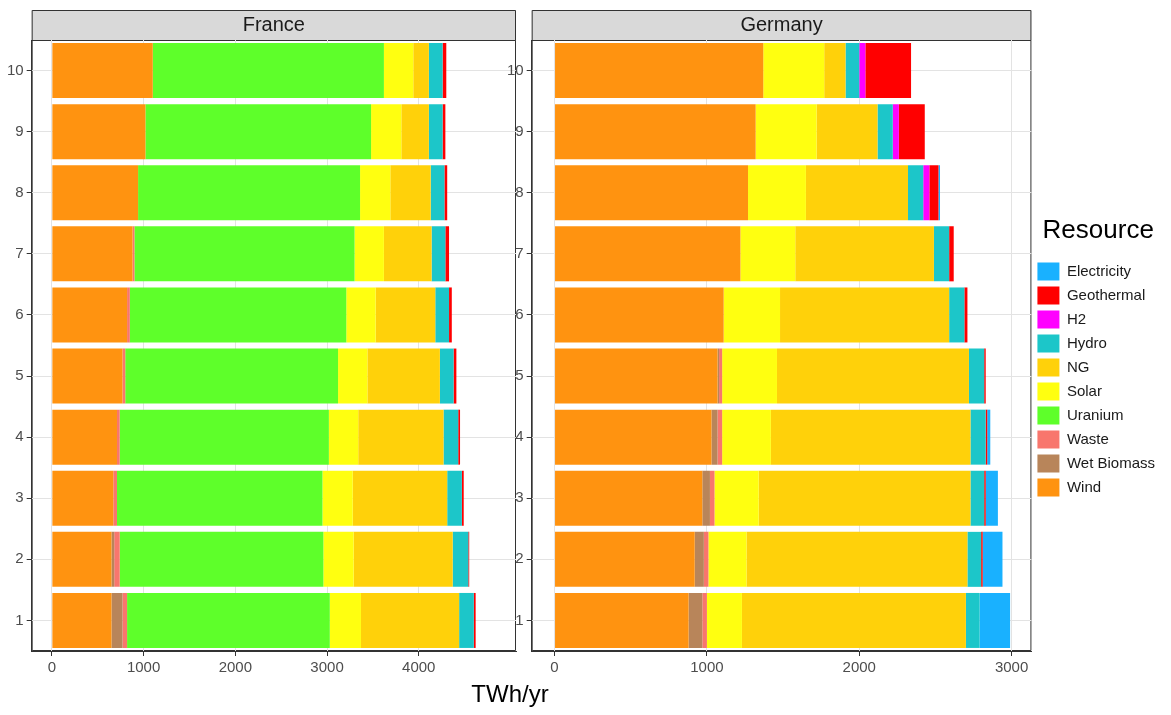  Describe the element at coordinates (419, 667) in the screenshot. I see `x-tick-label: 4000` at that location.